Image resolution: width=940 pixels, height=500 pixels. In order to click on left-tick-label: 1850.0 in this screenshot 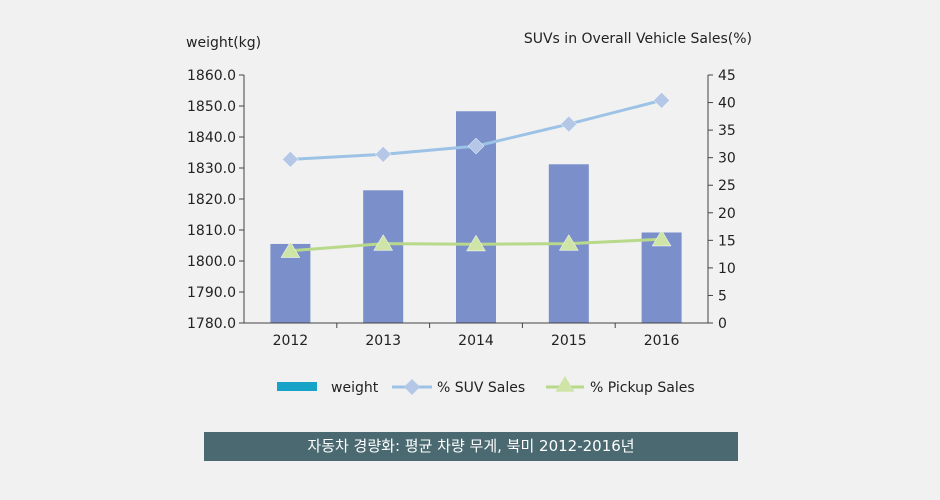, I will do `click(211, 107)`.